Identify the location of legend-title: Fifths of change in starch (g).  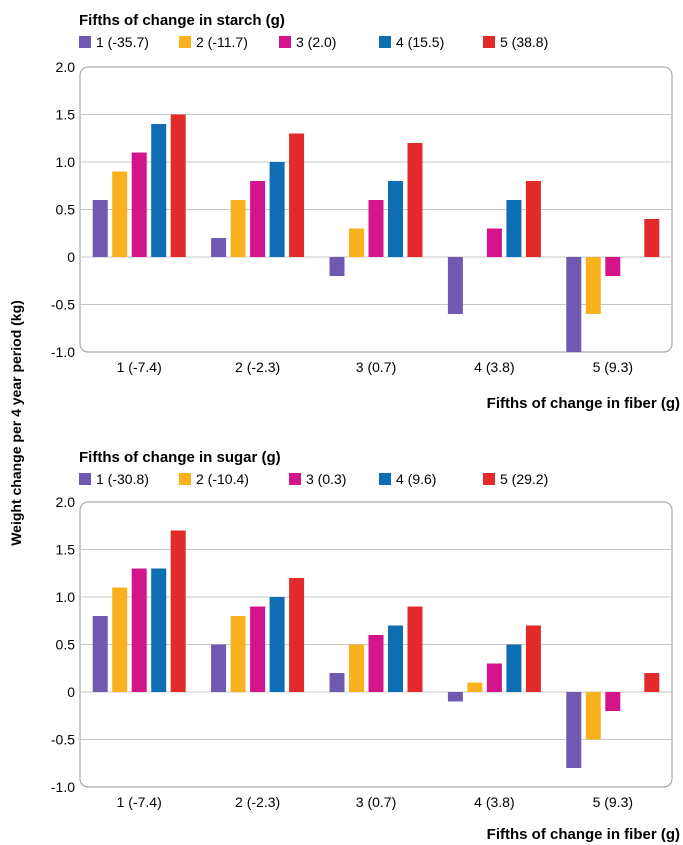
(182, 20).